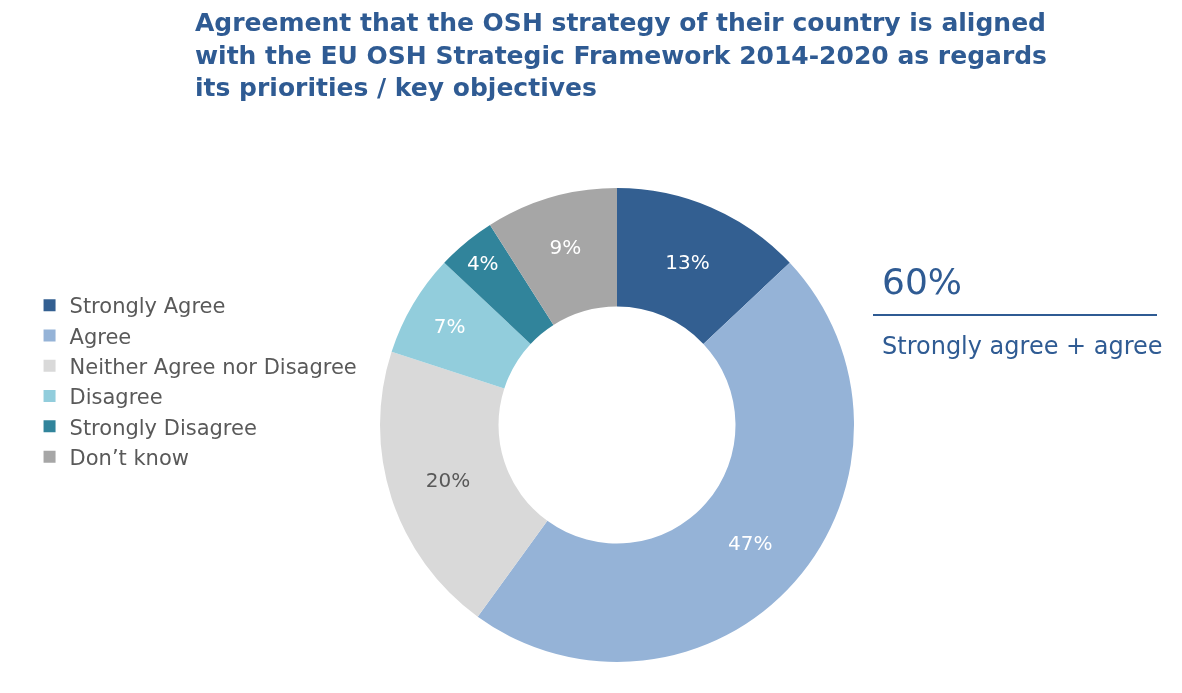 This screenshot has height=693, width=1182. I want to click on legend-label: Strongly Disagree, so click(163, 427).